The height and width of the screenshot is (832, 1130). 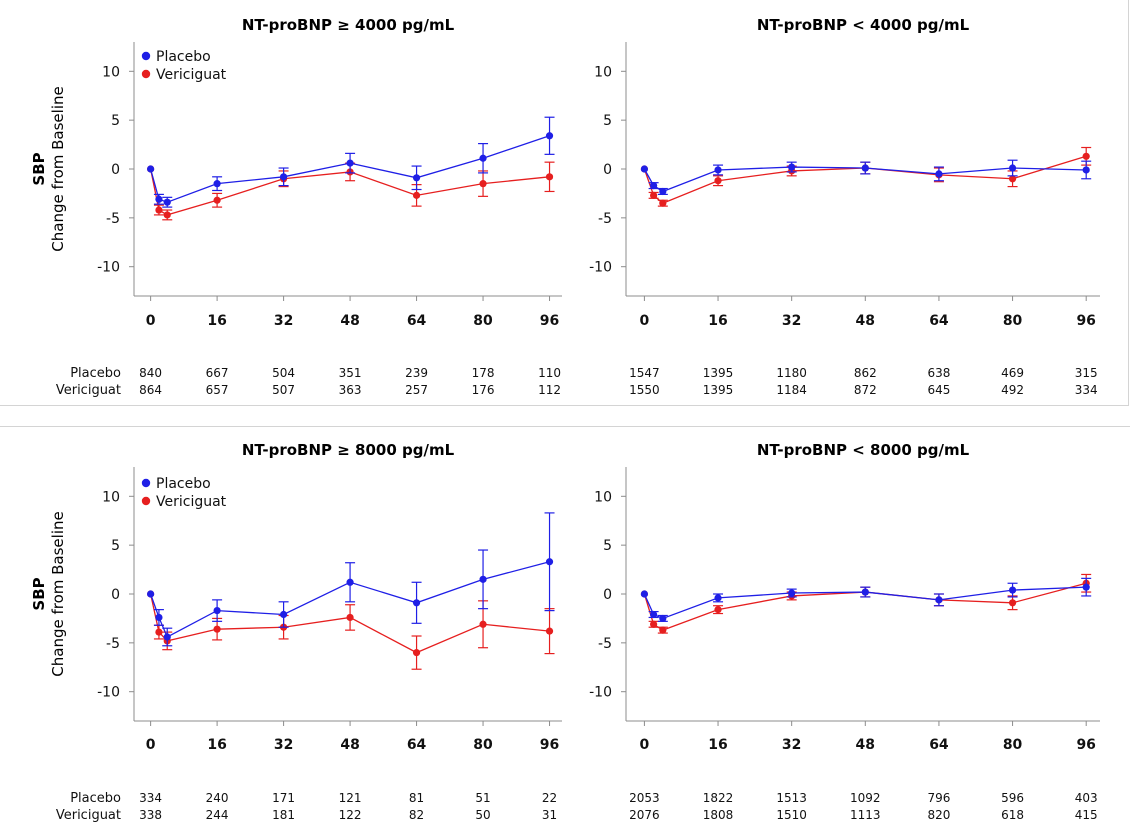 I want to click on x-tick-label: 96, so click(x=1085, y=321).